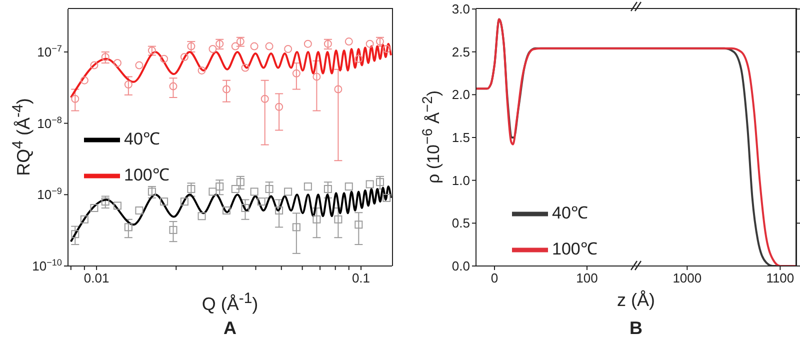 The width and height of the screenshot is (800, 345). Describe the element at coordinates (494, 278) in the screenshot. I see `x-tick-label: 0` at that location.